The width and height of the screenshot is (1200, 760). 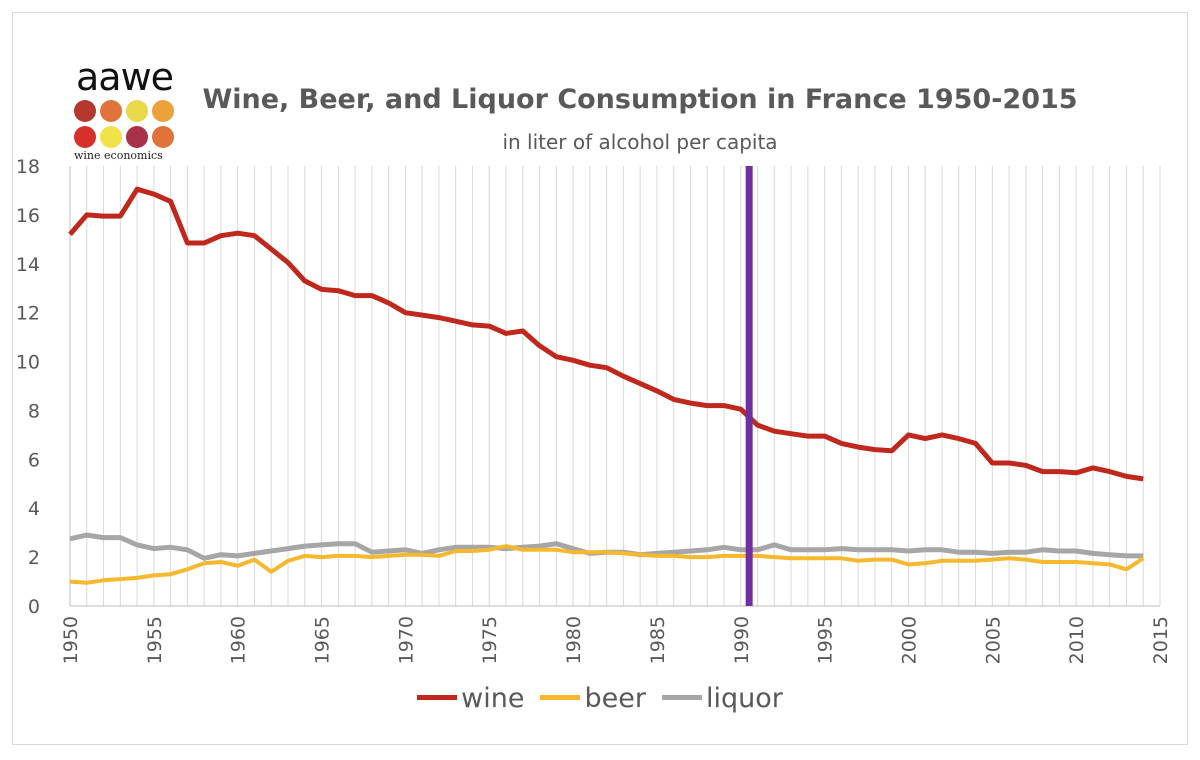 I want to click on chart-subtitle: in liter of alcohol per capita, so click(x=640, y=142).